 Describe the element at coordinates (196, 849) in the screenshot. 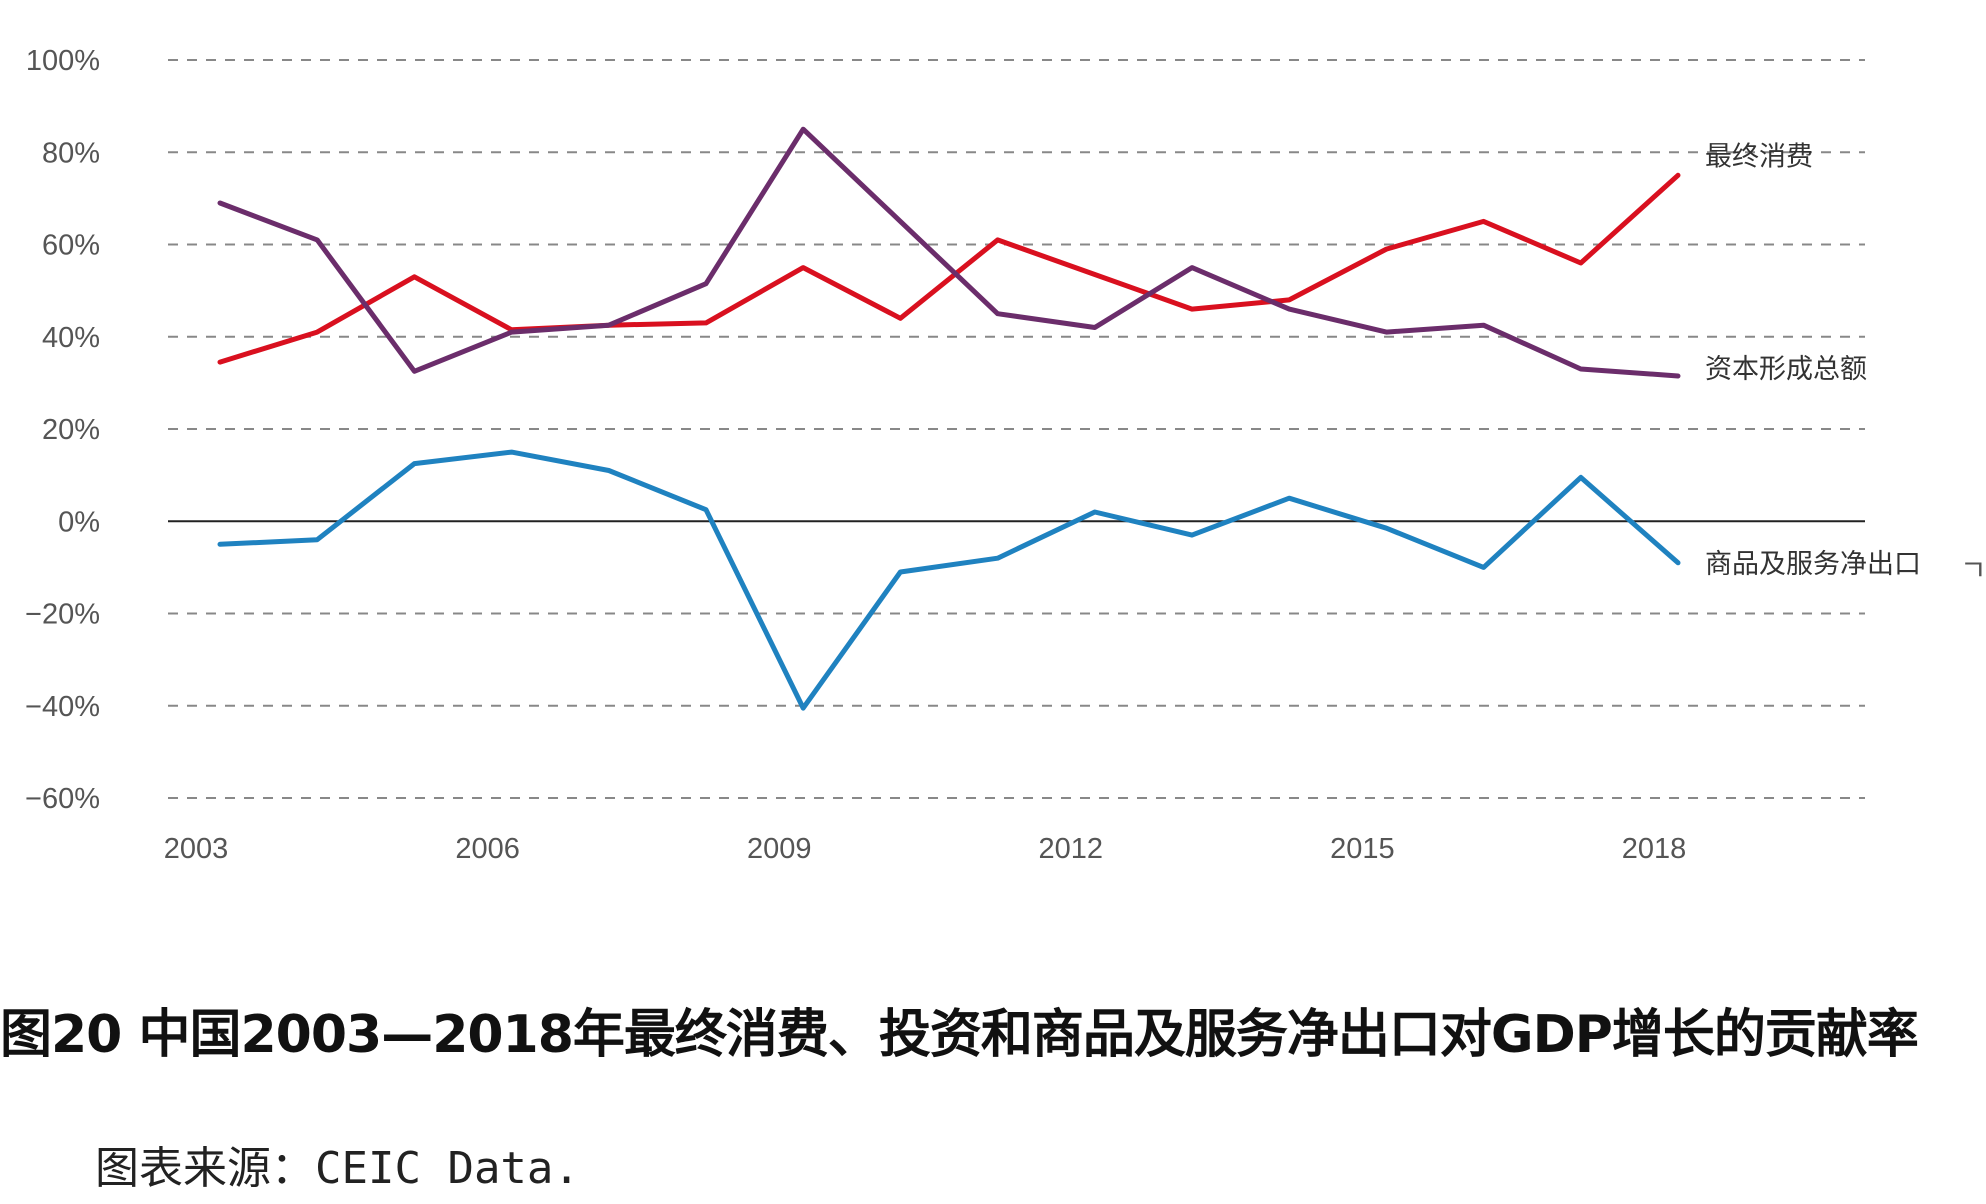

I see `x-tick-label: 2003` at that location.